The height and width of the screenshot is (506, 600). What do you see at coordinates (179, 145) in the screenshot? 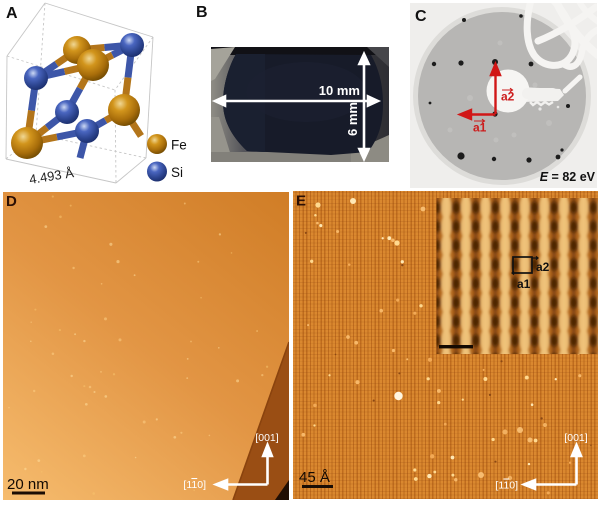
I see `svg-text: Fe` at bounding box center [179, 145].